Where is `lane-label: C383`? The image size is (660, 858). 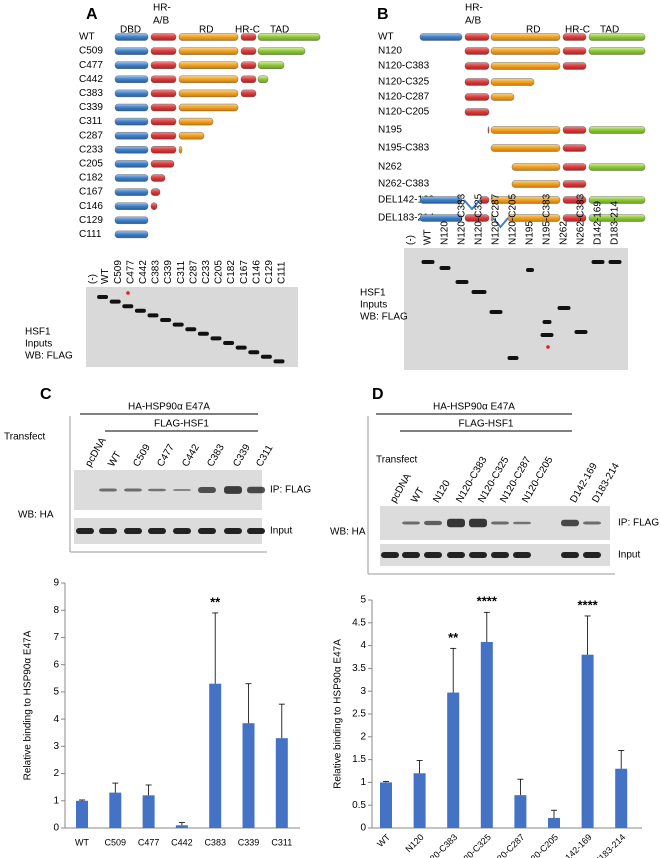
lane-label: C383 is located at coordinates (216, 455).